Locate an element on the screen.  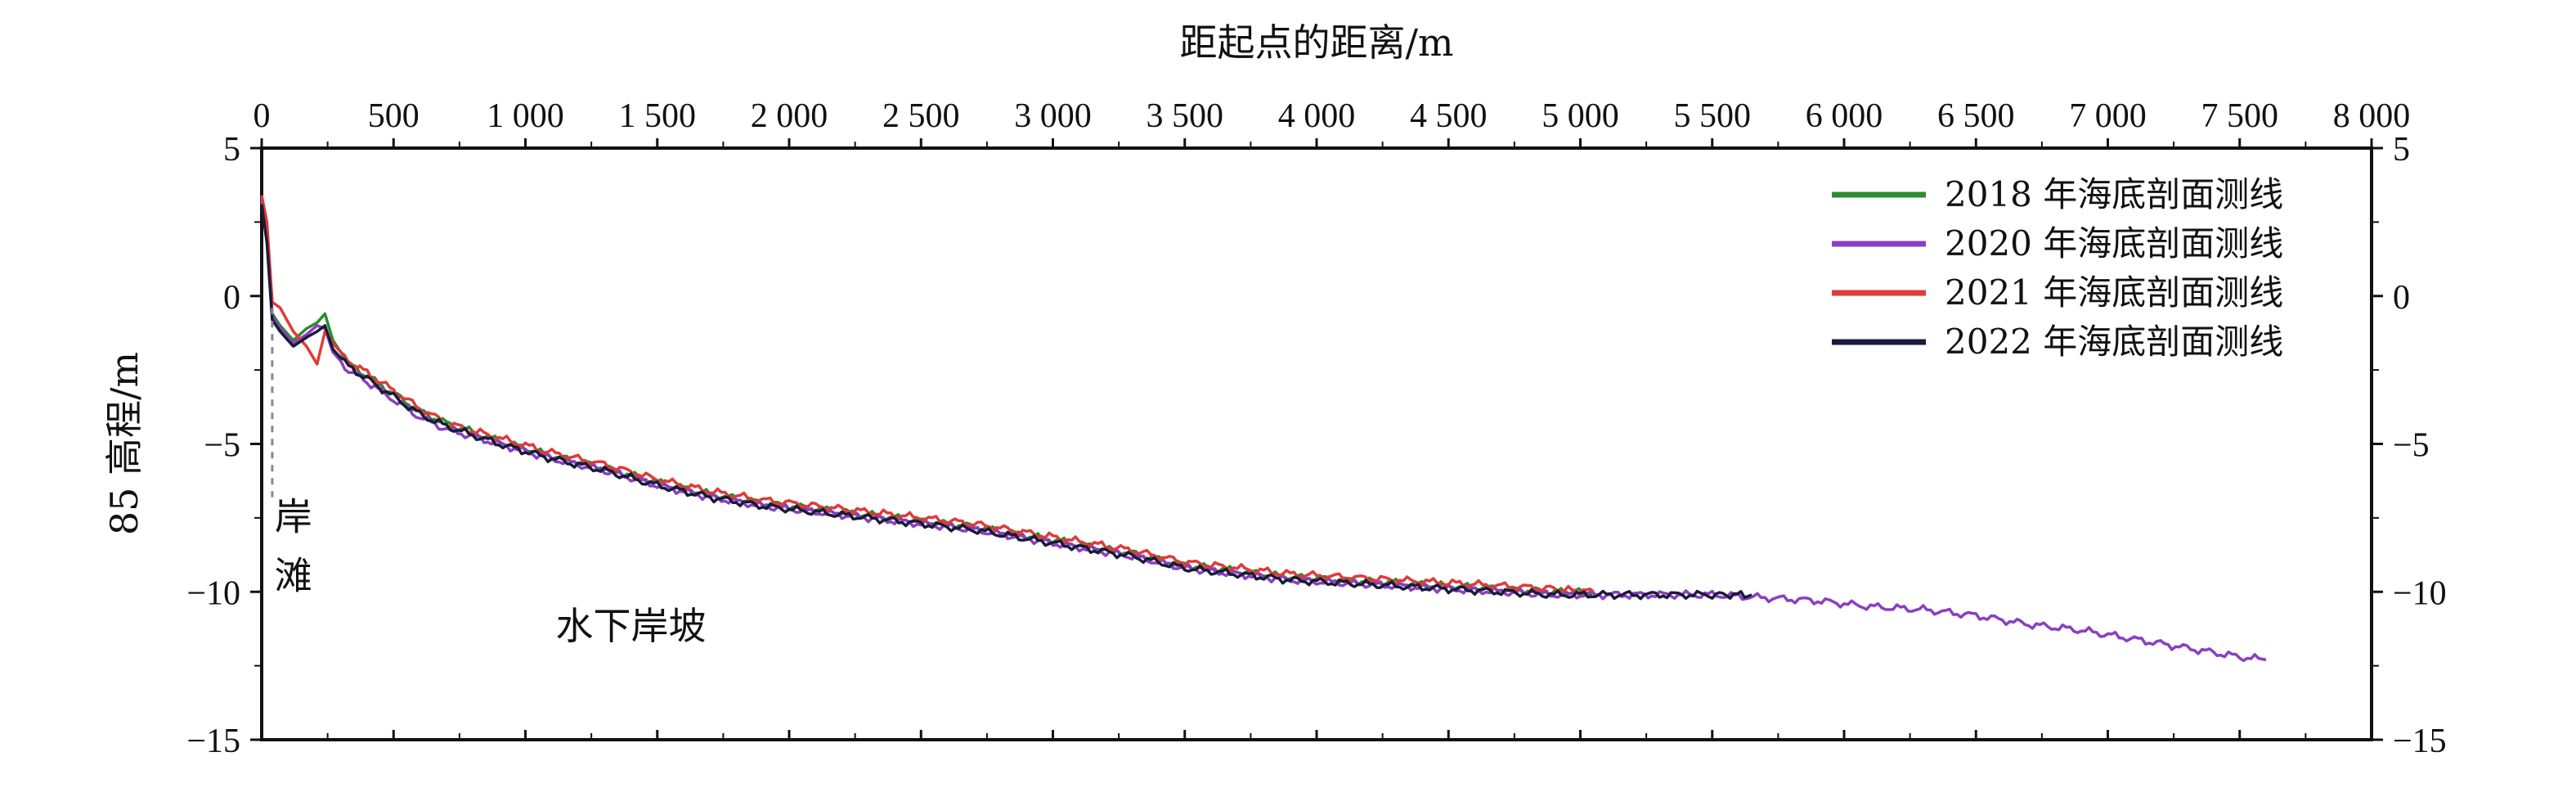
x-tick-label: 8 000 is located at coordinates (2372, 116).